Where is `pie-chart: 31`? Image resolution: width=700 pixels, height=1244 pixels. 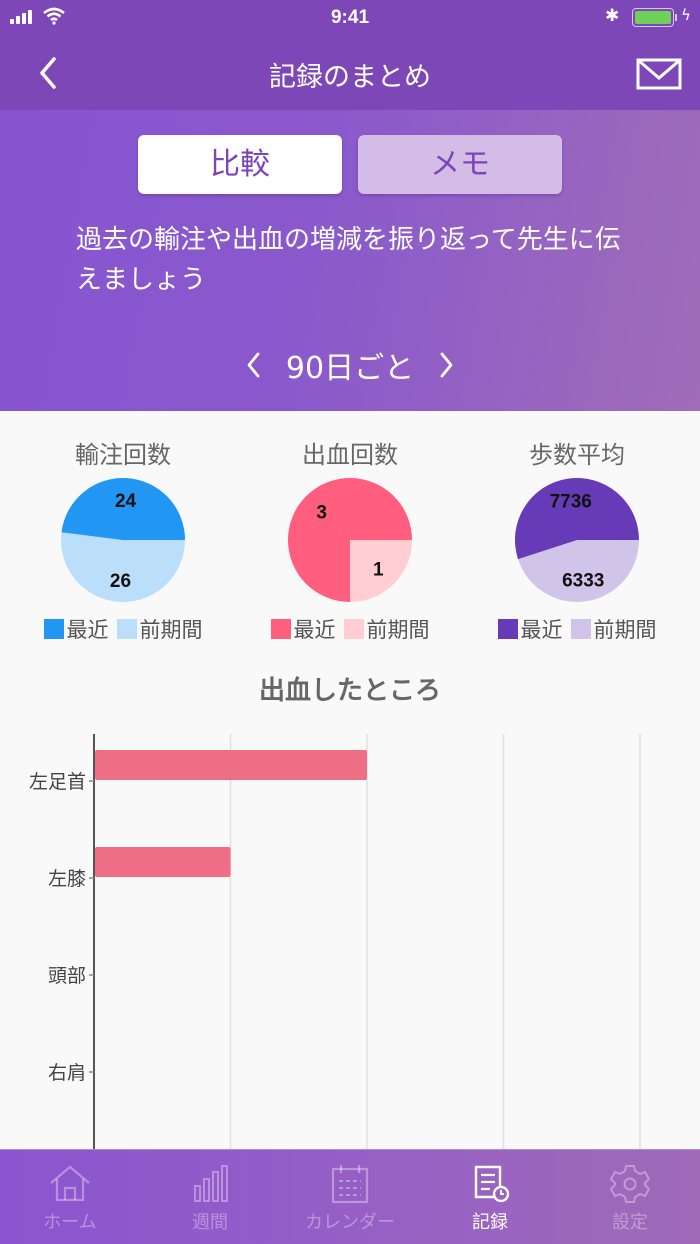 pie-chart: 31 is located at coordinates (350, 540).